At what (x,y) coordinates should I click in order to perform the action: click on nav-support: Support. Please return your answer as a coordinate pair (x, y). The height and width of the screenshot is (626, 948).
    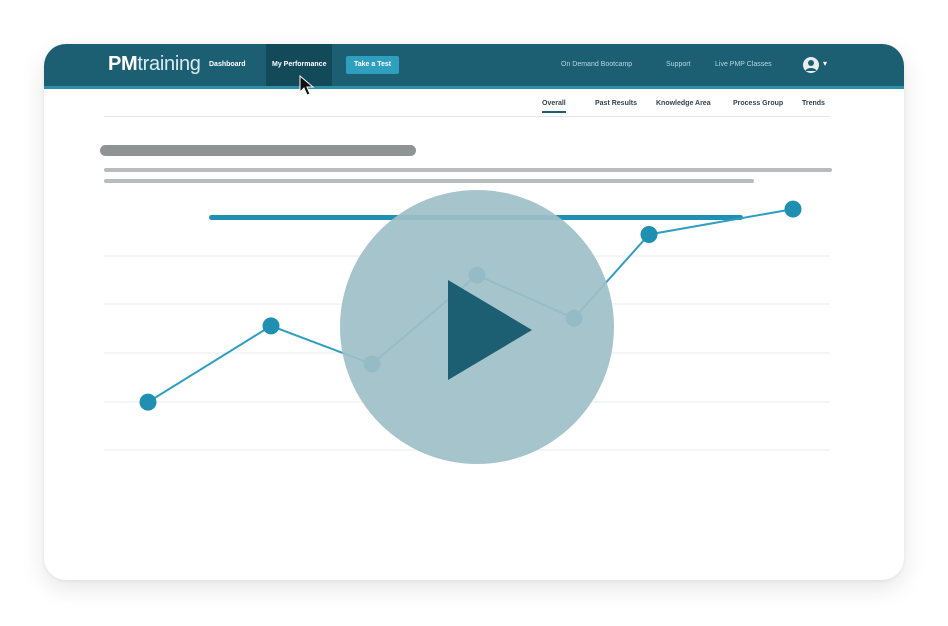
    Looking at the image, I should click on (678, 64).